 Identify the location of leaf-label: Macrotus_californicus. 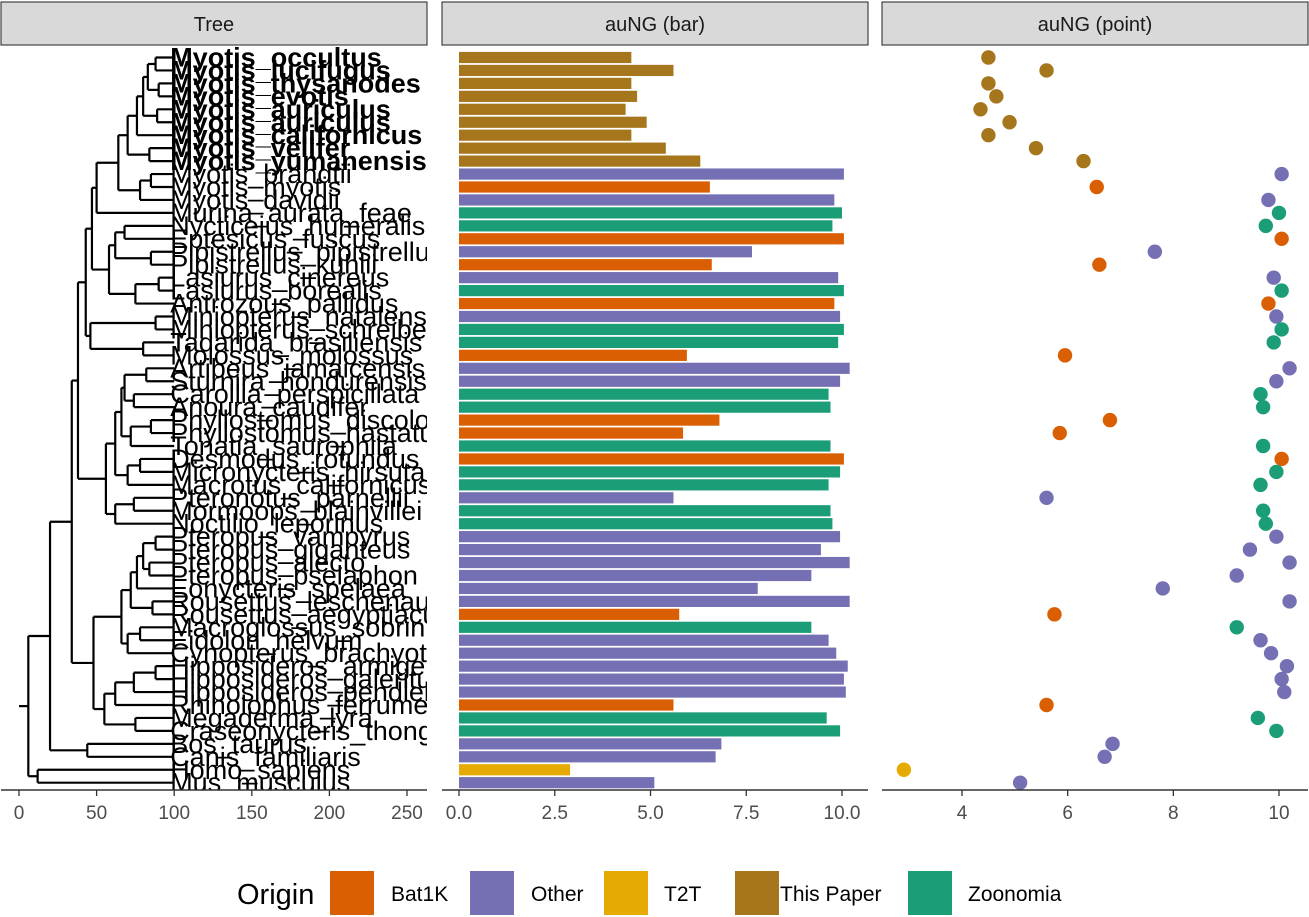
(300, 485).